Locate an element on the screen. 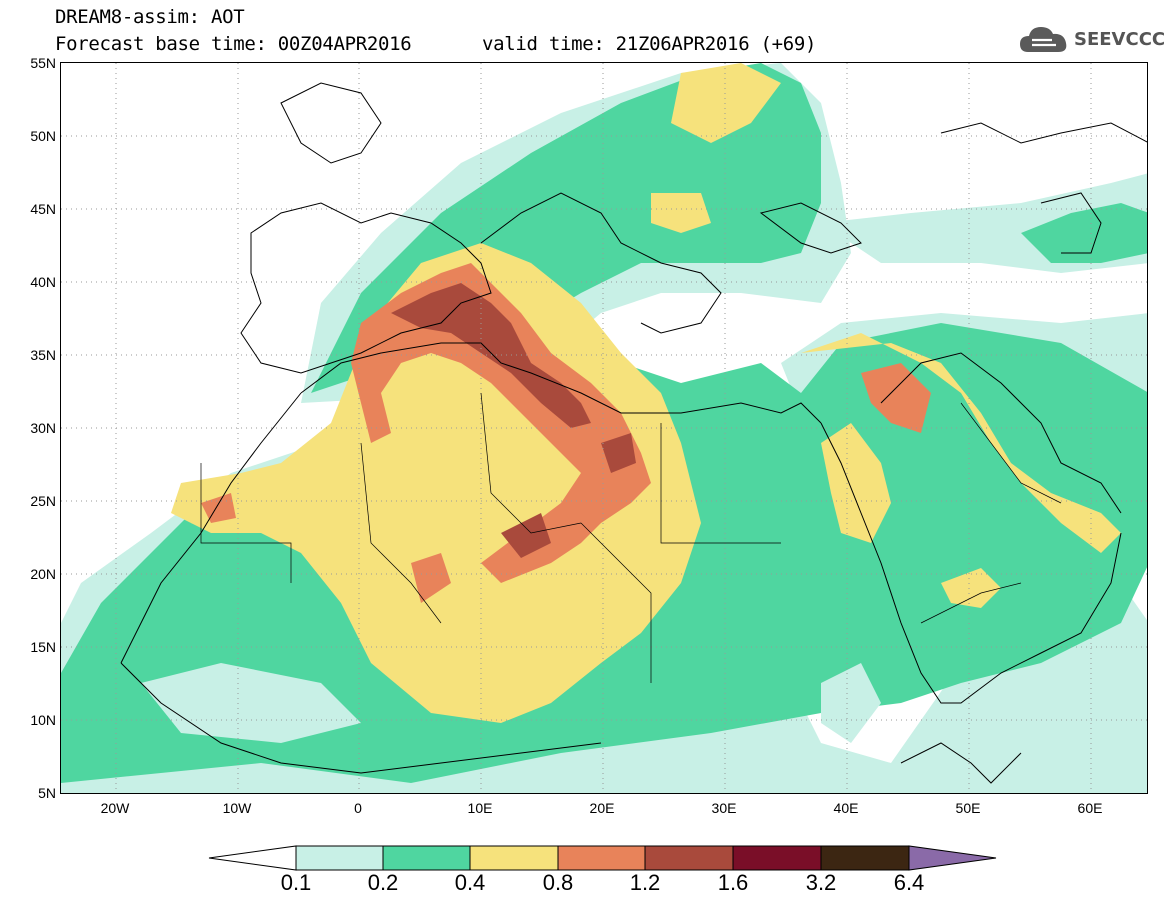  lat-label-10n: 10N is located at coordinates (43, 720).